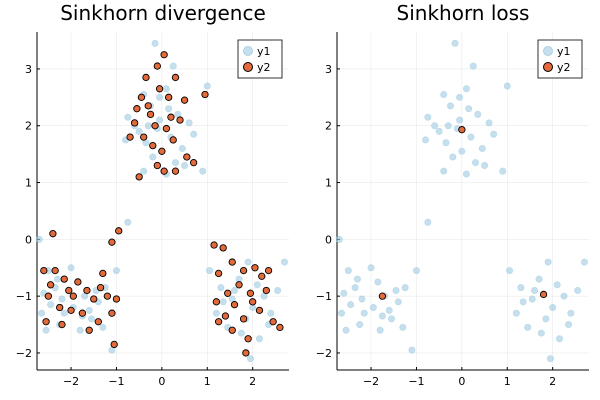 Image resolution: width=600 pixels, height=400 pixels. Describe the element at coordinates (461, 381) in the screenshot. I see `x-tick-label: 0` at that location.